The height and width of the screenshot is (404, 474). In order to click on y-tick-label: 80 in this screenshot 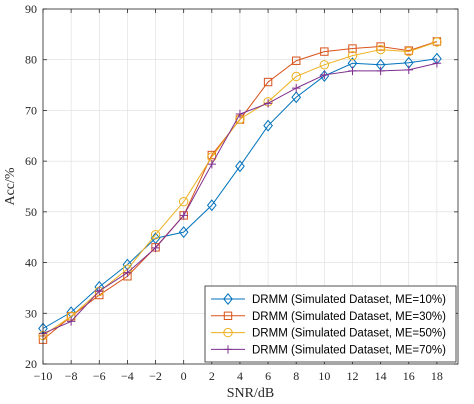, I will do `click(31, 60)`.